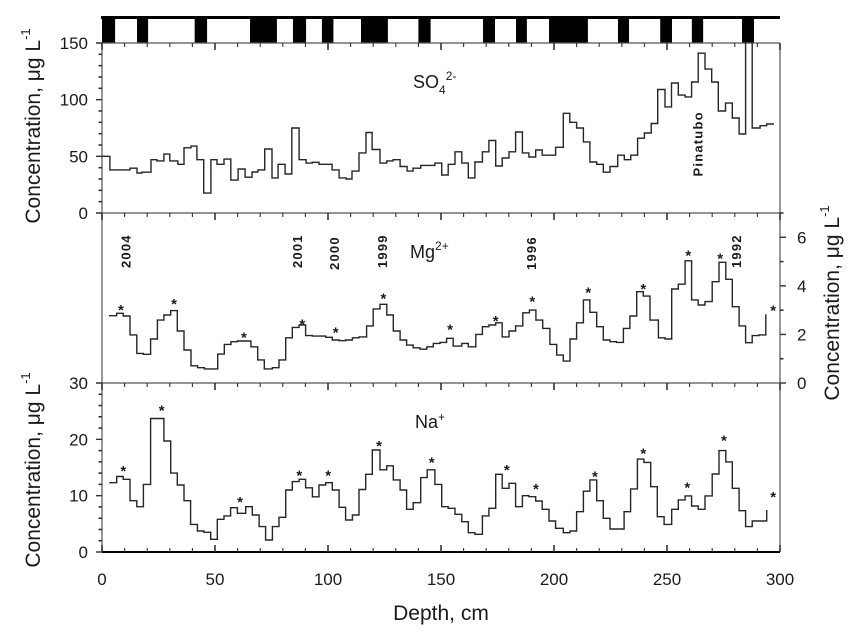 The width and height of the screenshot is (854, 637). I want to click on year-label: 1996, so click(531, 253).